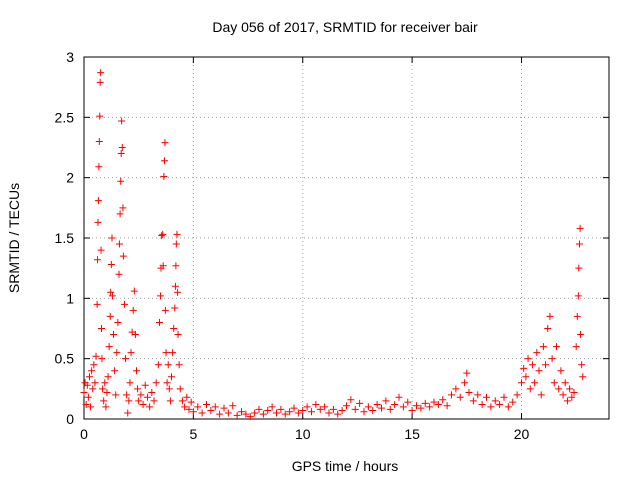 Image resolution: width=640 pixels, height=480 pixels. Describe the element at coordinates (345, 466) in the screenshot. I see `x-axis-label: GPS time / hours` at that location.